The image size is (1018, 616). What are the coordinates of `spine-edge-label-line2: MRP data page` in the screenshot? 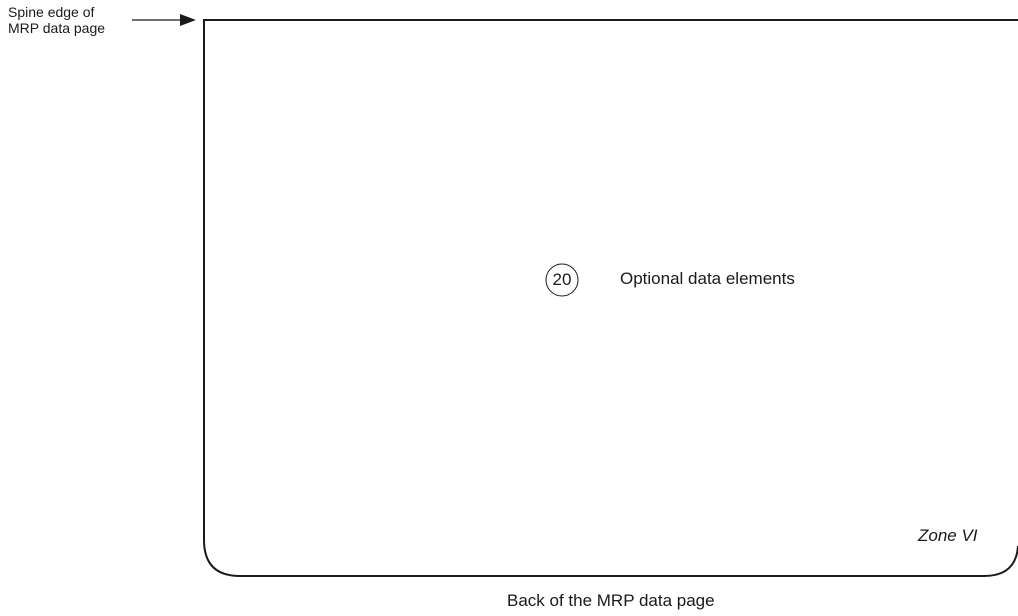 It's located at (57, 28).